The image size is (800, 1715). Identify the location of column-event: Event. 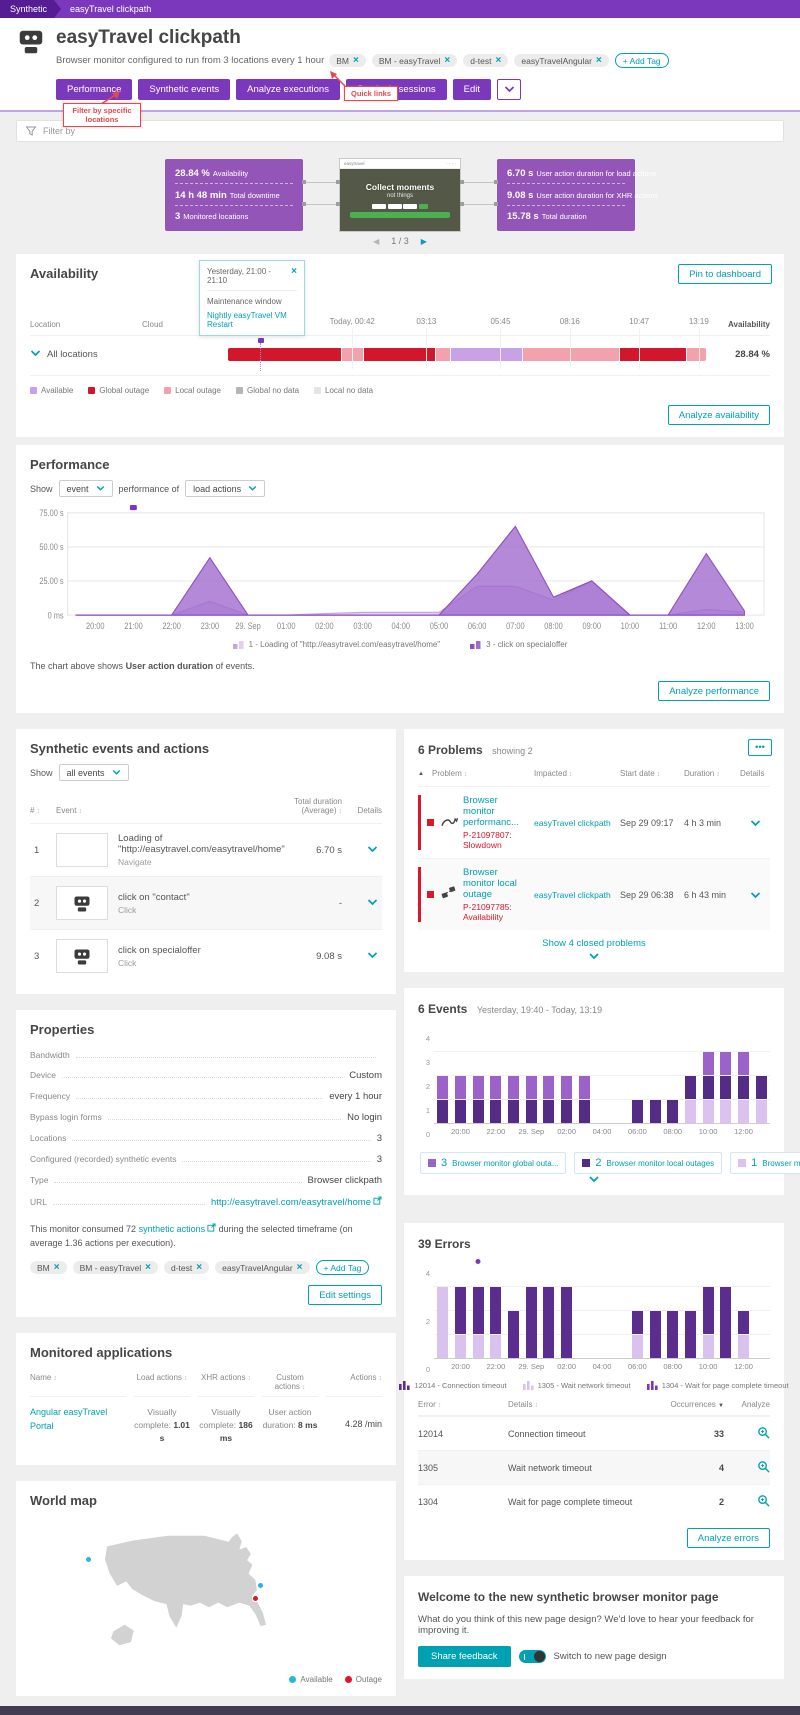
(66, 810).